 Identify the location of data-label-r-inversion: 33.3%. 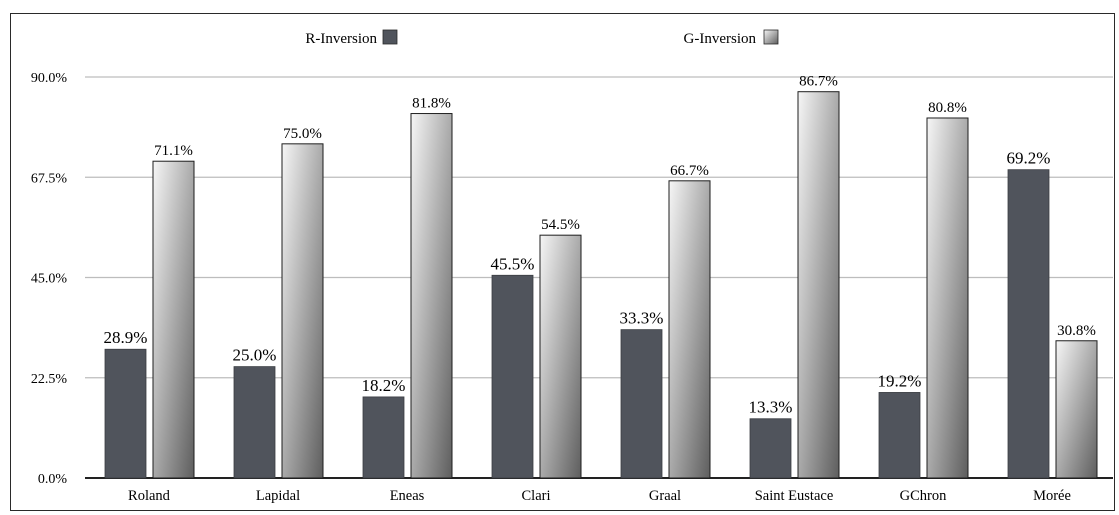
(642, 318).